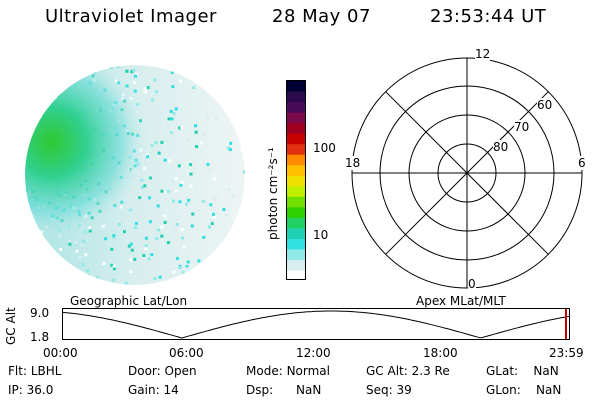  What do you see at coordinates (321, 235) in the screenshot?
I see `colorbar-tick-10: 10` at bounding box center [321, 235].